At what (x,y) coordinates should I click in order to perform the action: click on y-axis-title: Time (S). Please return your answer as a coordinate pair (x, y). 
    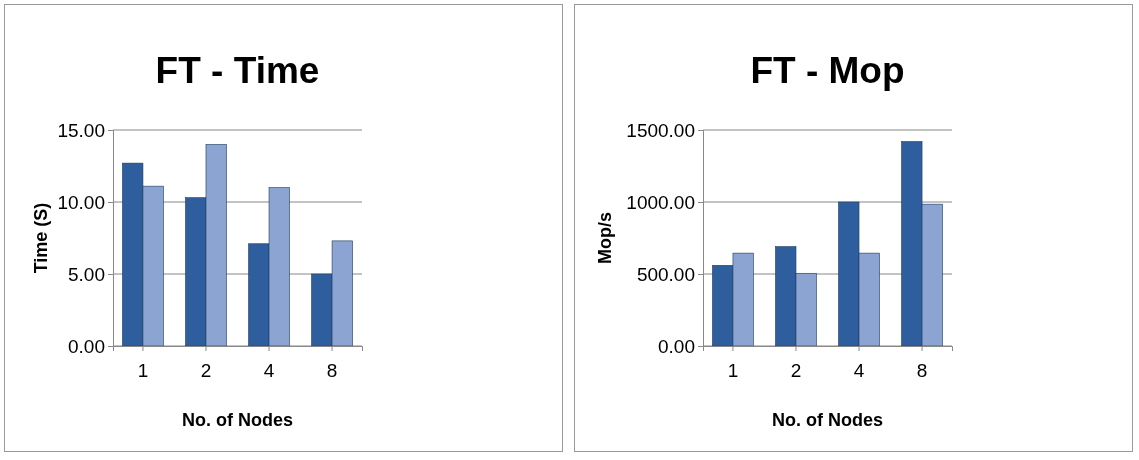
    Looking at the image, I should click on (41, 238).